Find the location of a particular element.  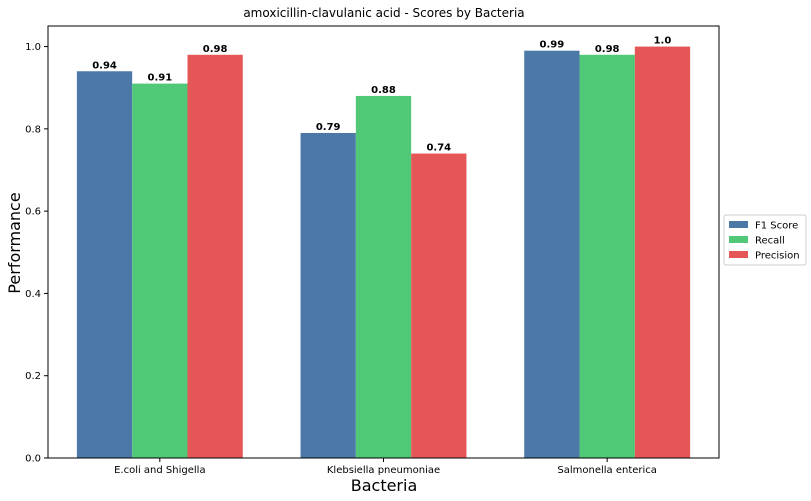

y-axis-label: Performance is located at coordinates (14, 242).